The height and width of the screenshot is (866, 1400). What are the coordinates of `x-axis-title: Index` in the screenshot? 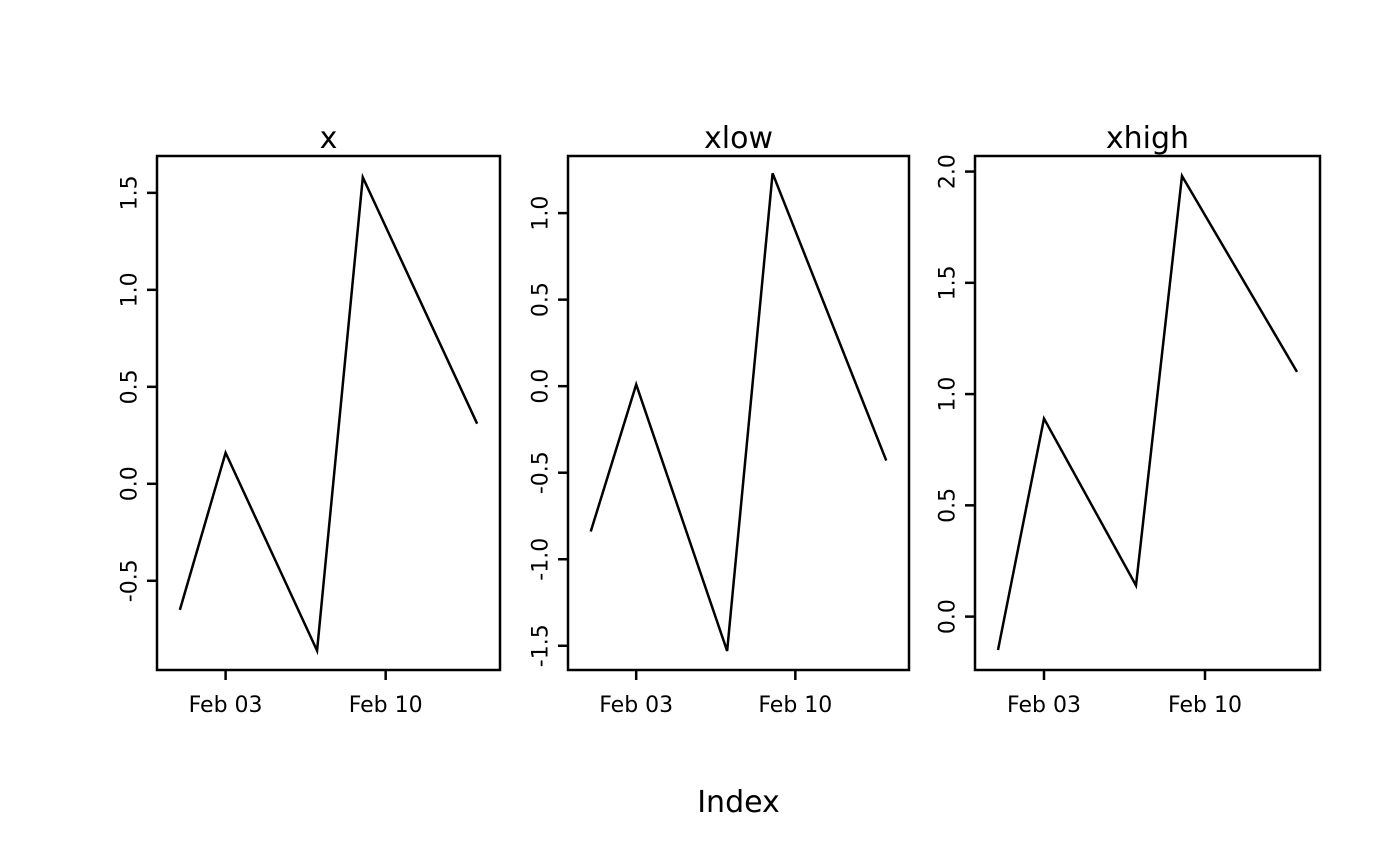 It's located at (738, 802).